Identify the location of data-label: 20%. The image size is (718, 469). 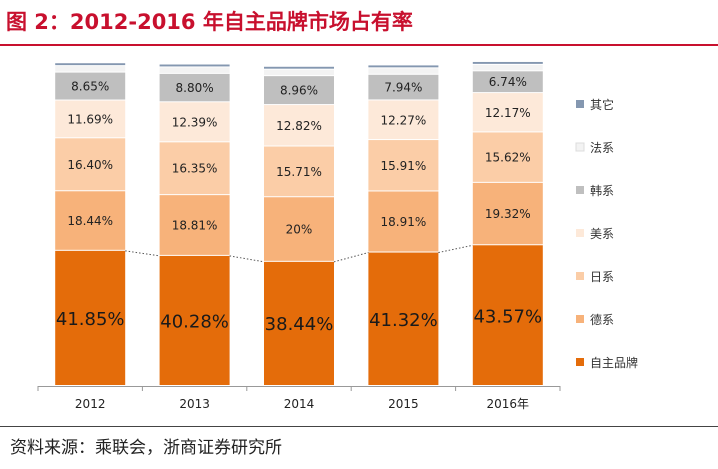
(299, 230).